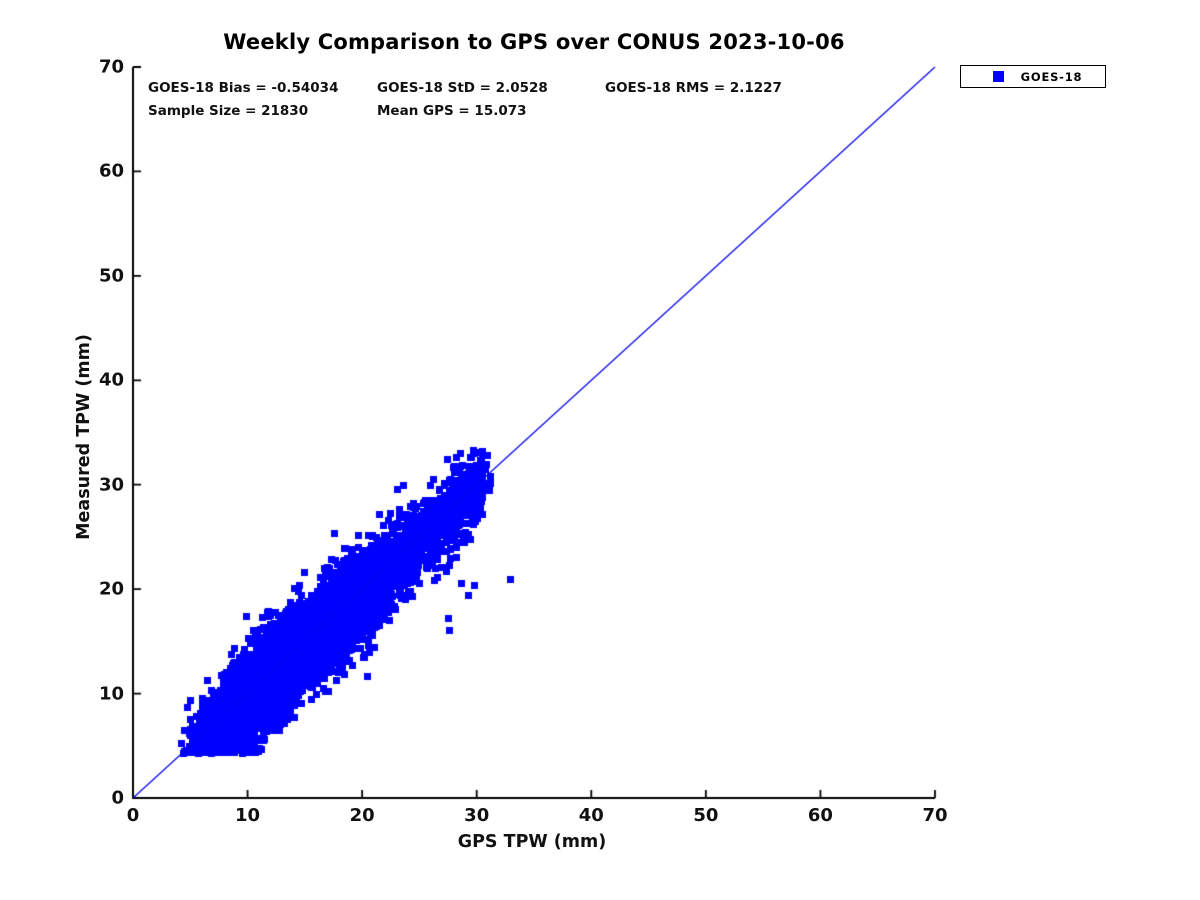 The width and height of the screenshot is (1200, 900). I want to click on legend-box: GOES-18, so click(1033, 76).